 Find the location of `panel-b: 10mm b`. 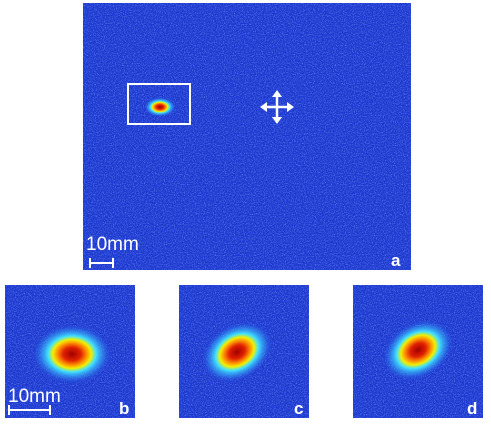

panel-b: 10mm b is located at coordinates (70, 351).